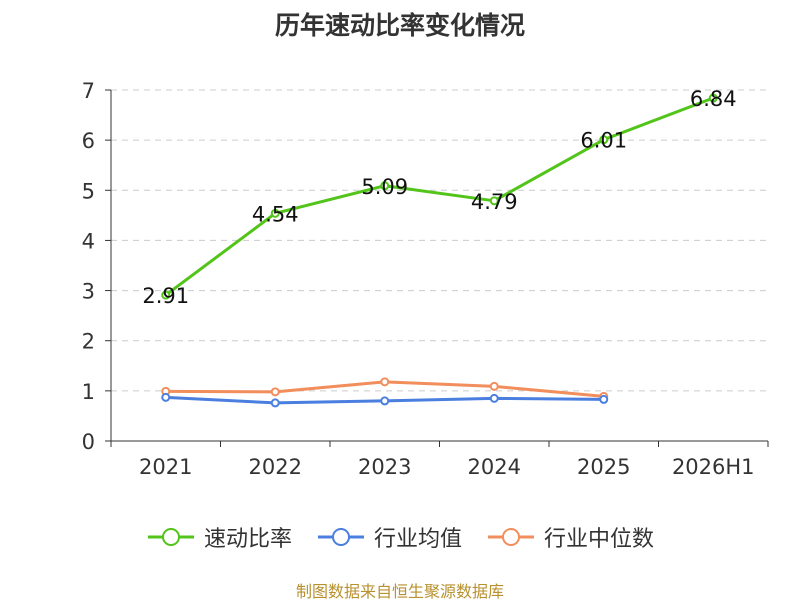 Image resolution: width=800 pixels, height=602 pixels. I want to click on legend-item: 行业均值, so click(389, 537).